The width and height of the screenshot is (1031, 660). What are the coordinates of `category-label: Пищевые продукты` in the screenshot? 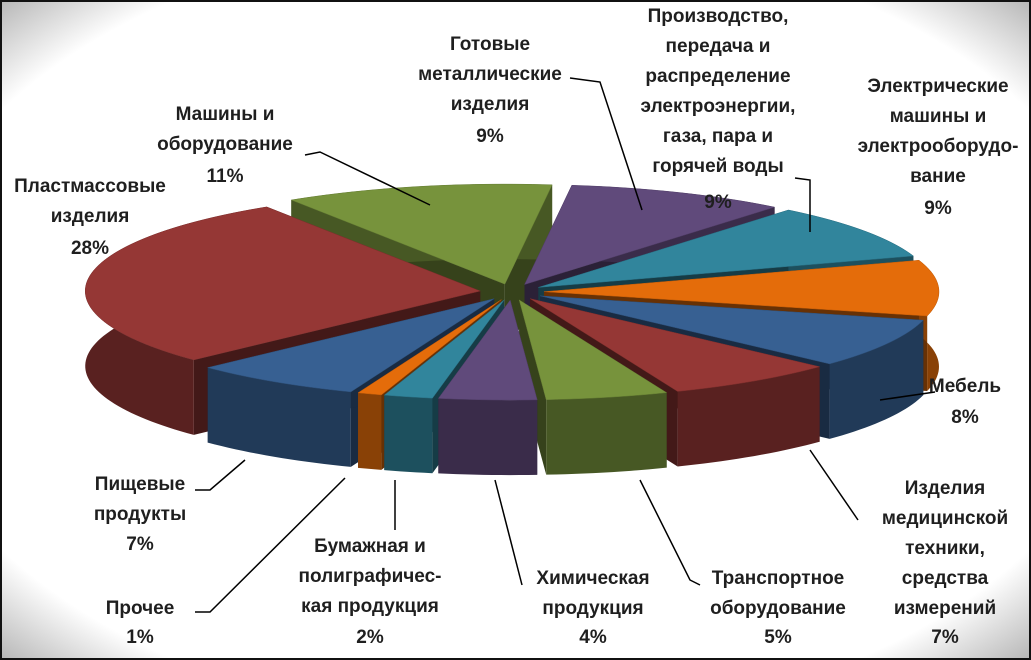 It's located at (140, 499).